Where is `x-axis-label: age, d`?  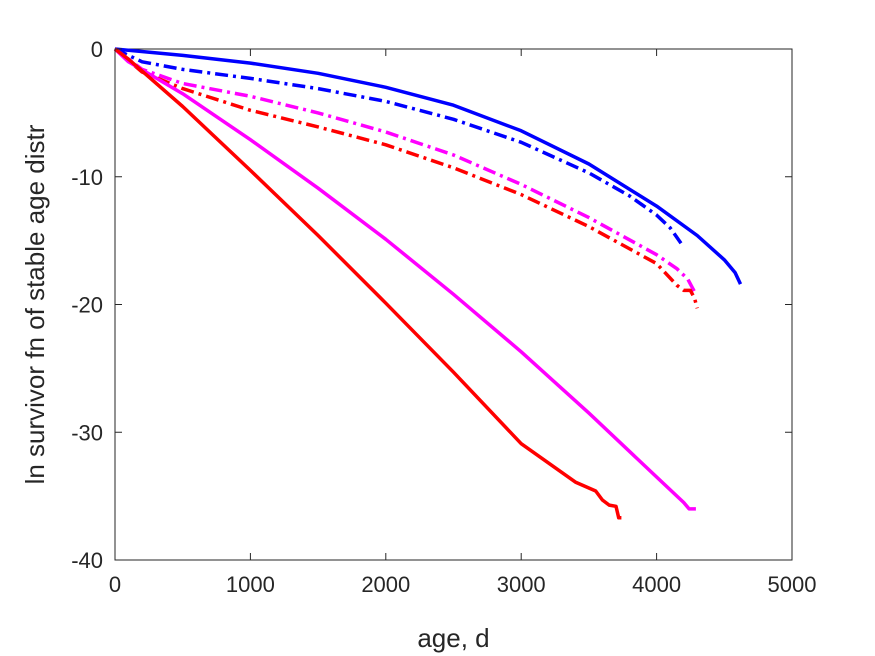 x-axis-label: age, d is located at coordinates (453, 638).